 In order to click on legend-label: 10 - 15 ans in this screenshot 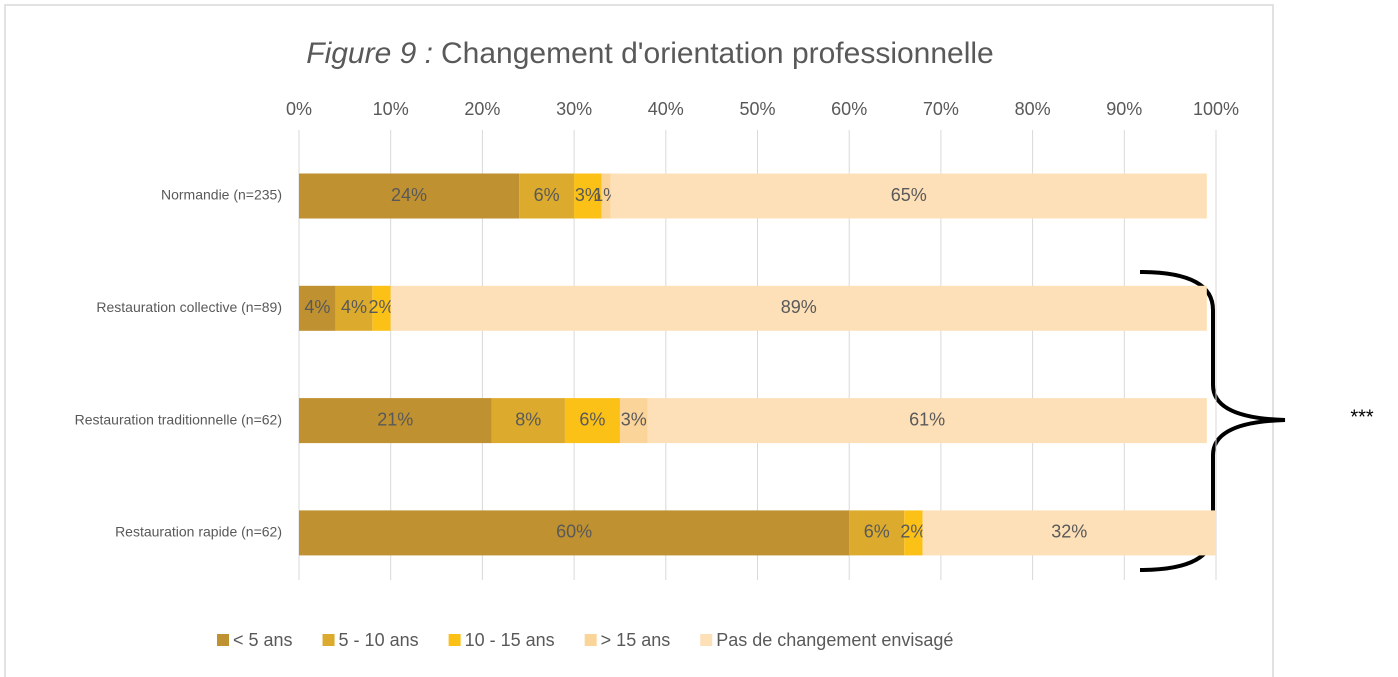, I will do `click(510, 640)`.